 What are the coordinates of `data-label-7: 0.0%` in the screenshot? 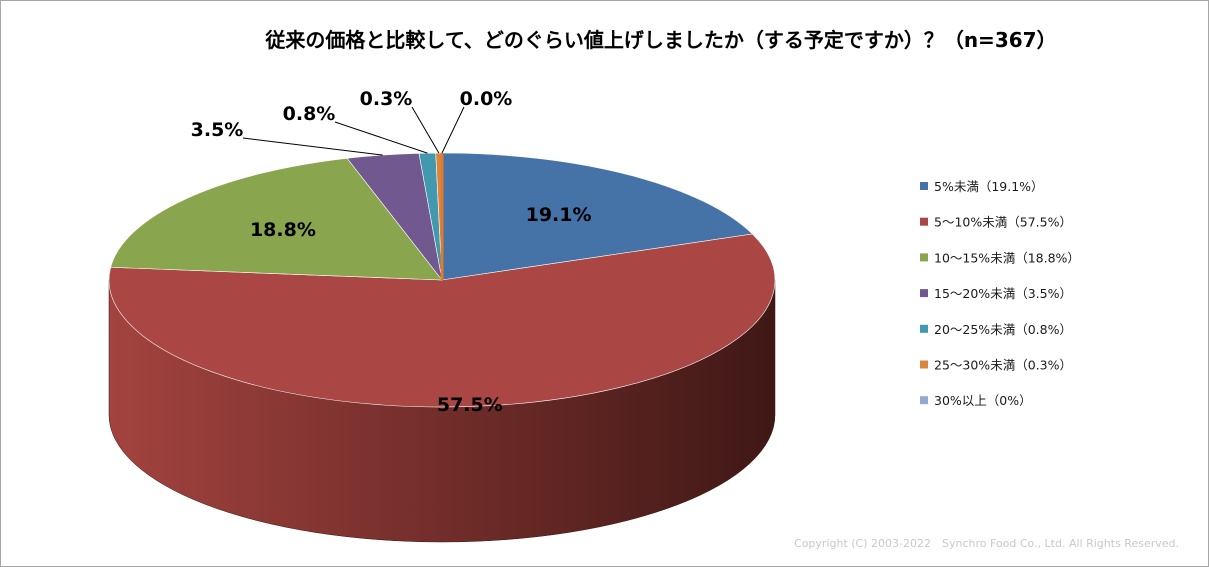 It's located at (486, 99).